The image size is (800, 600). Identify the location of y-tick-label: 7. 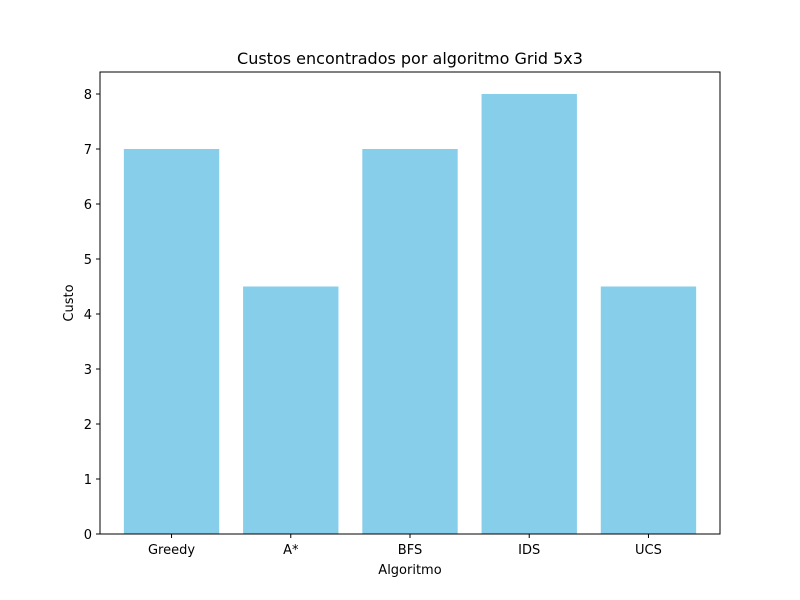
(88, 150).